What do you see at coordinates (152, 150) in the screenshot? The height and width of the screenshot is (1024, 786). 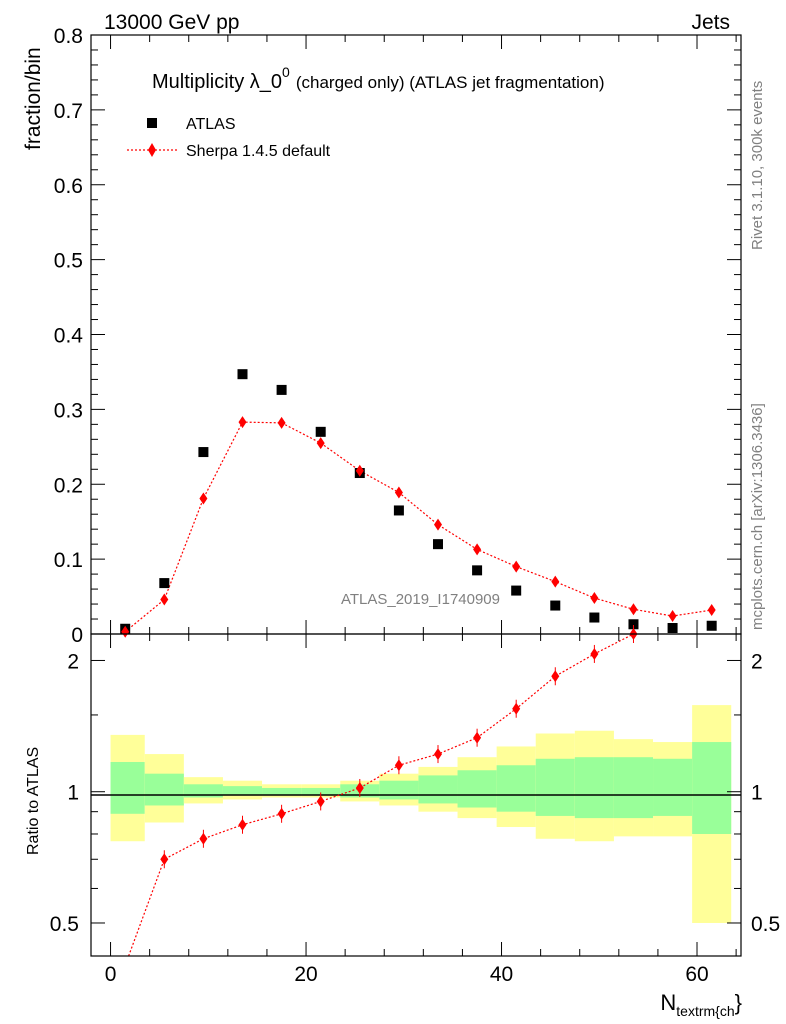 I see `legend-sherpa-marker` at bounding box center [152, 150].